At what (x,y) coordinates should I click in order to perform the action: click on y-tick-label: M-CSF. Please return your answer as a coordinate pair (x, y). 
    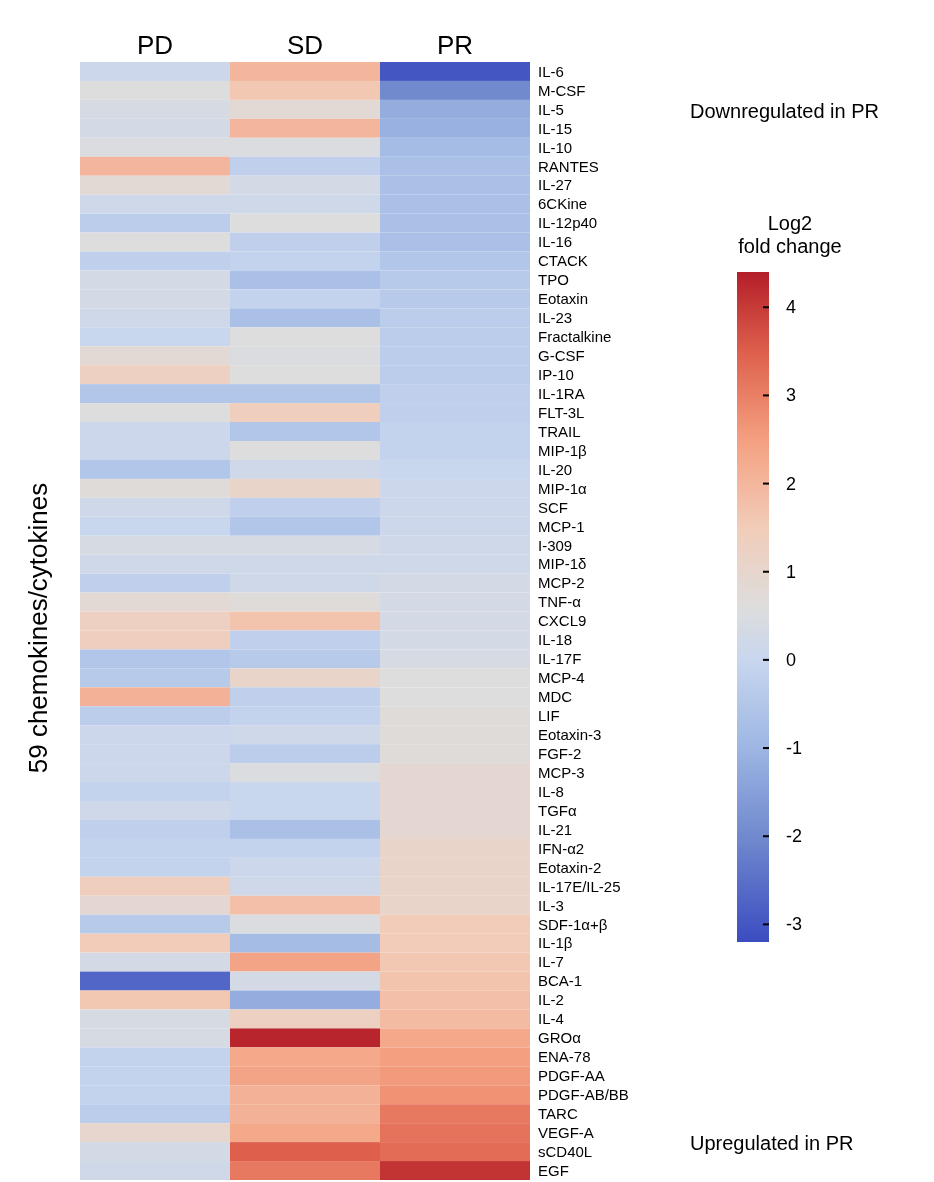
    Looking at the image, I should click on (562, 90).